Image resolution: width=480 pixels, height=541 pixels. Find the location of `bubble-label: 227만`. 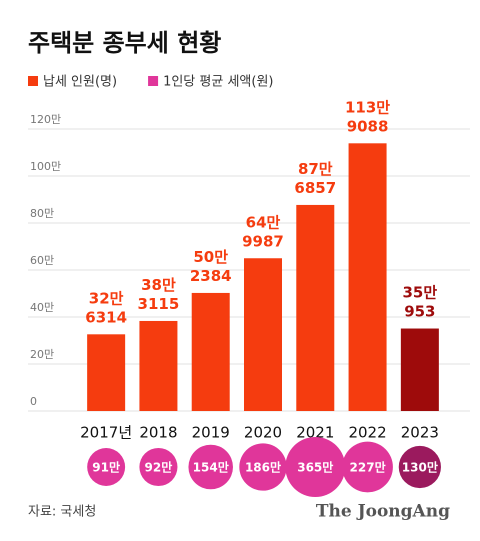

bubble-label: 227만 is located at coordinates (368, 467).